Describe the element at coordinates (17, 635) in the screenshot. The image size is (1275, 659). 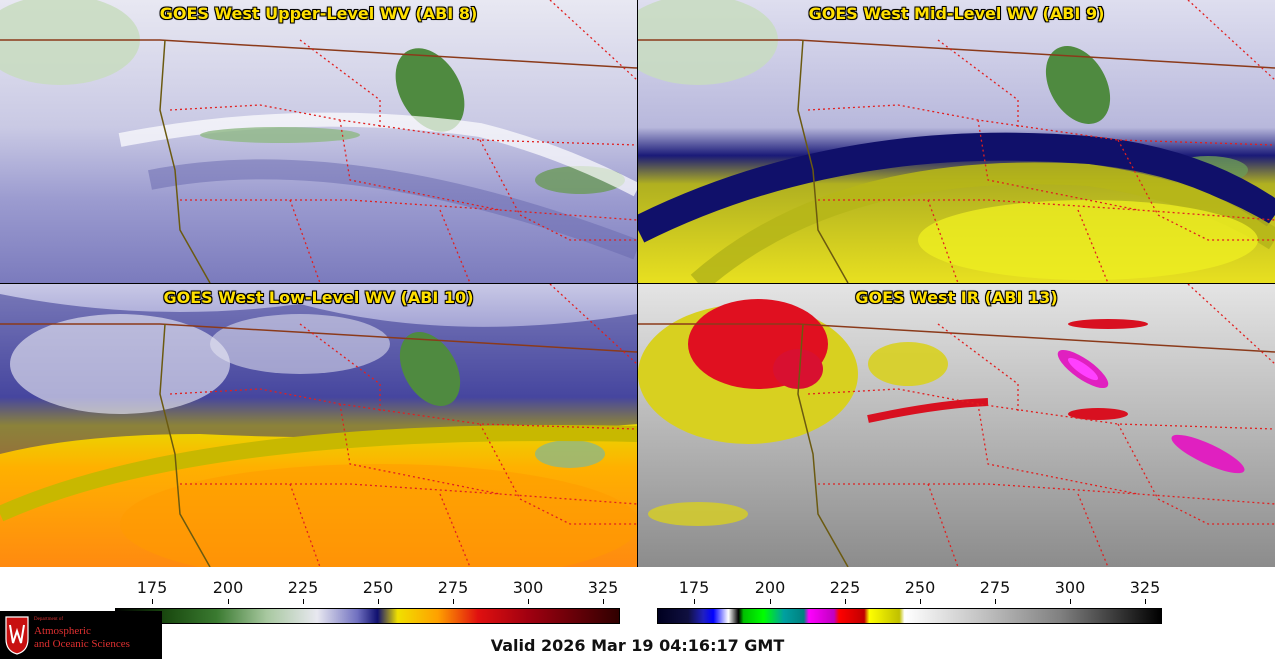
I see `crest-icon` at that location.